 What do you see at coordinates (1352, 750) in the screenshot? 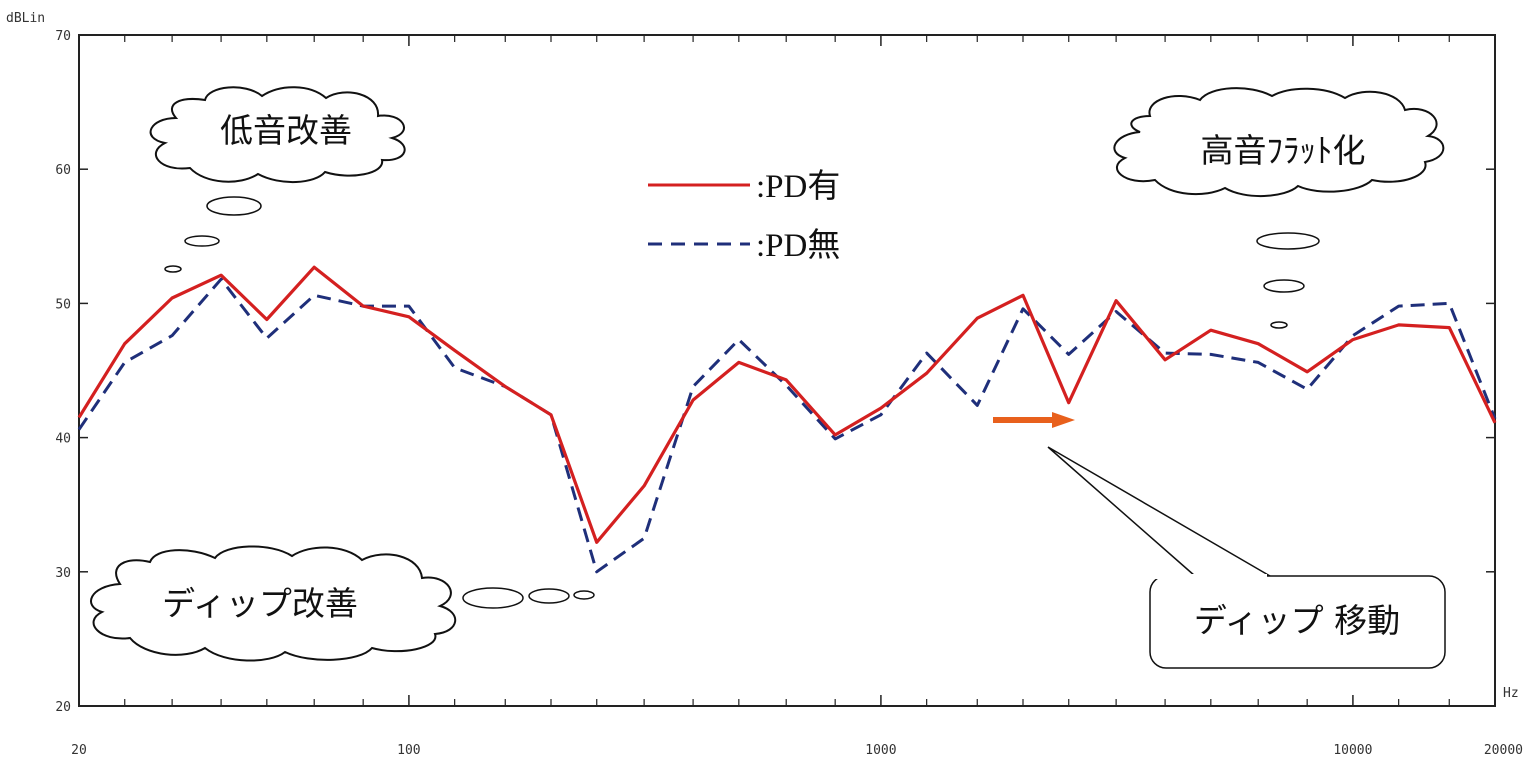
I see `x-tick-label: 10000` at bounding box center [1352, 750].